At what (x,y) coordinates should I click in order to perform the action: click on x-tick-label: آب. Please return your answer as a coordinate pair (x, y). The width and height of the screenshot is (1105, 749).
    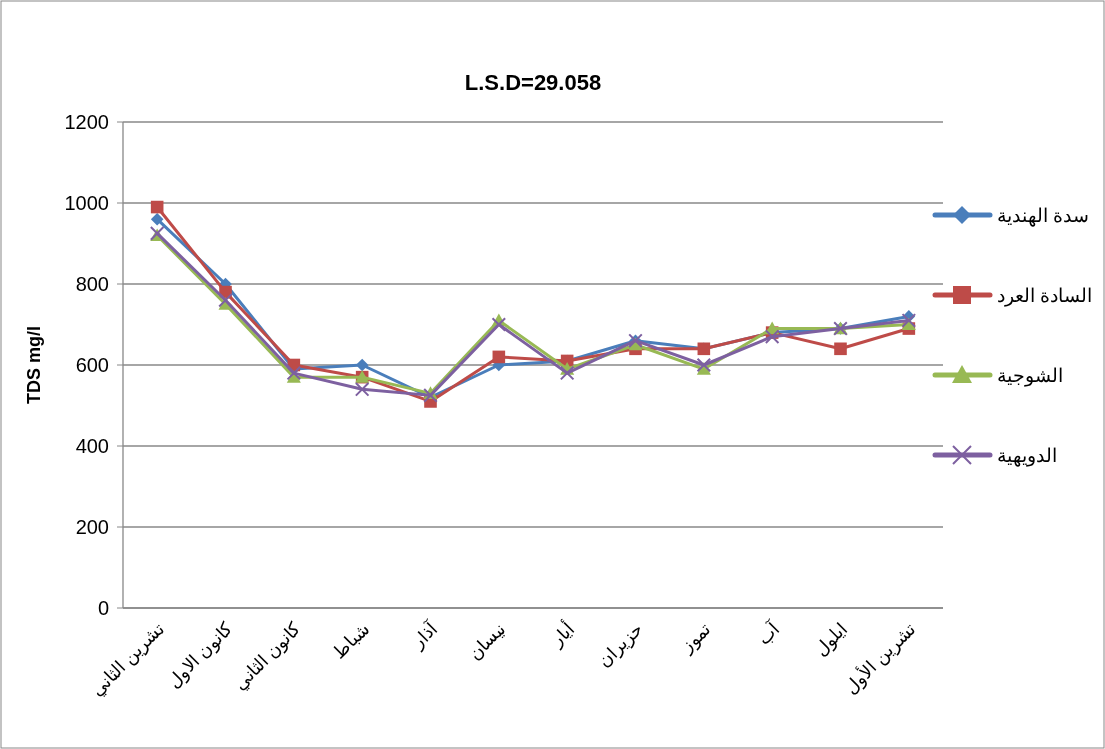
    Looking at the image, I should click on (768, 633).